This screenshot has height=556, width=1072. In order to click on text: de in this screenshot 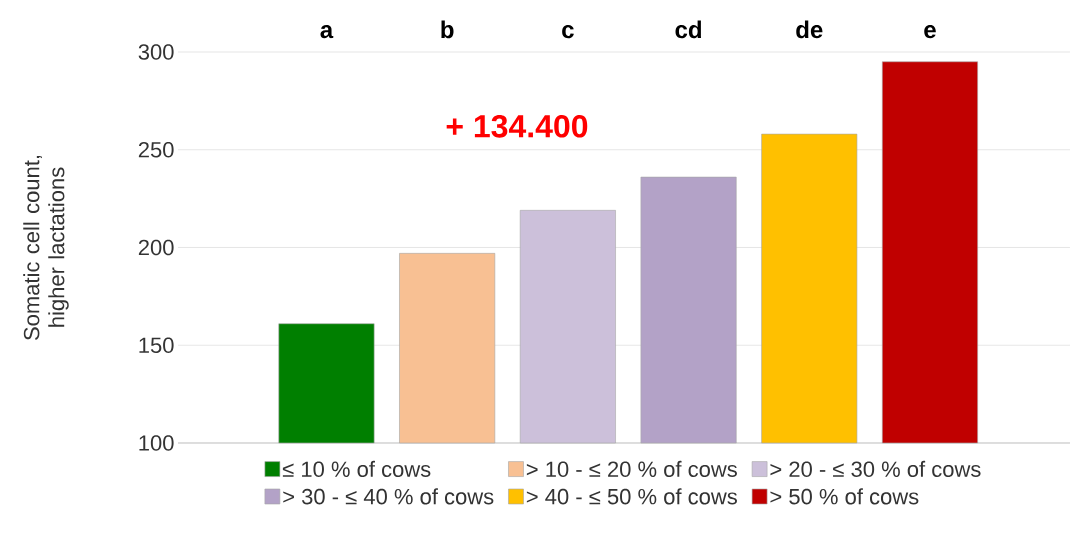, I will do `click(809, 29)`.